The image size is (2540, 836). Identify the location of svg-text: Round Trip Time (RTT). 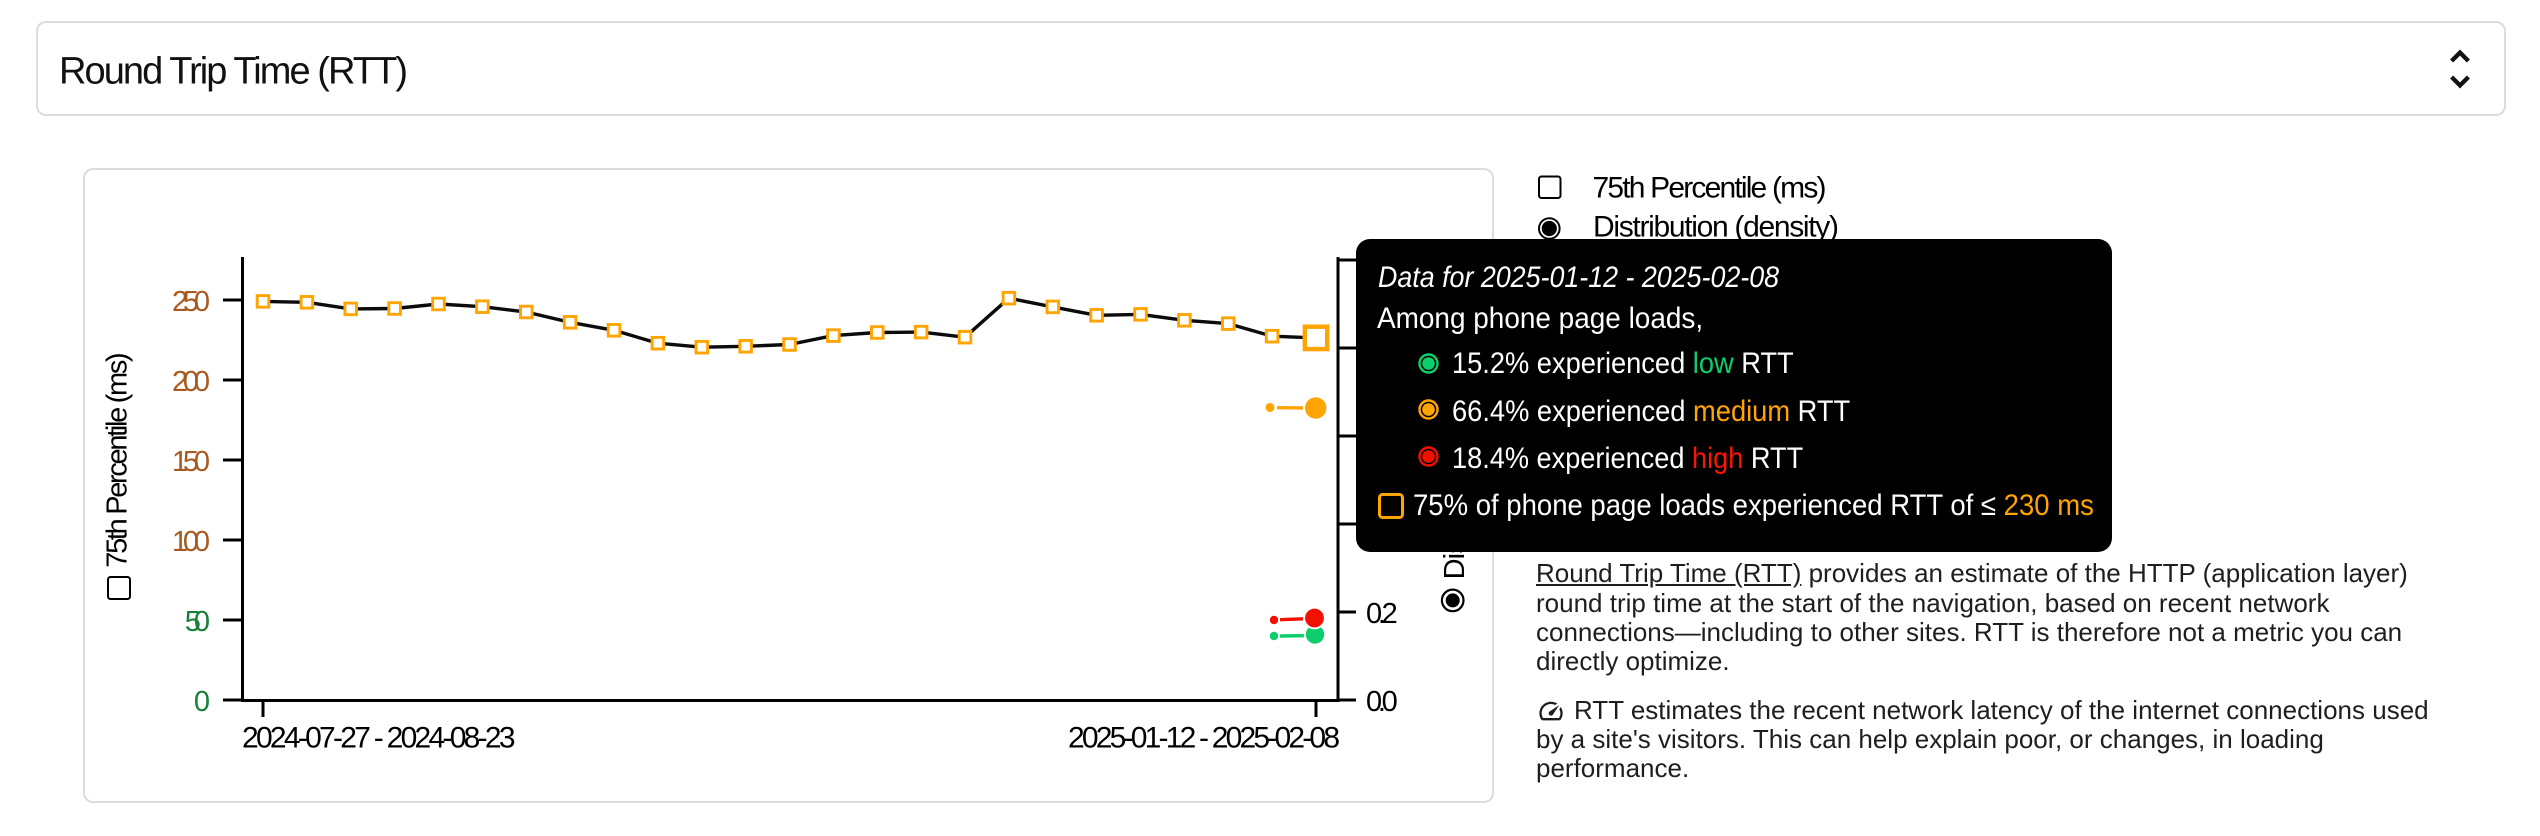
(233, 72).